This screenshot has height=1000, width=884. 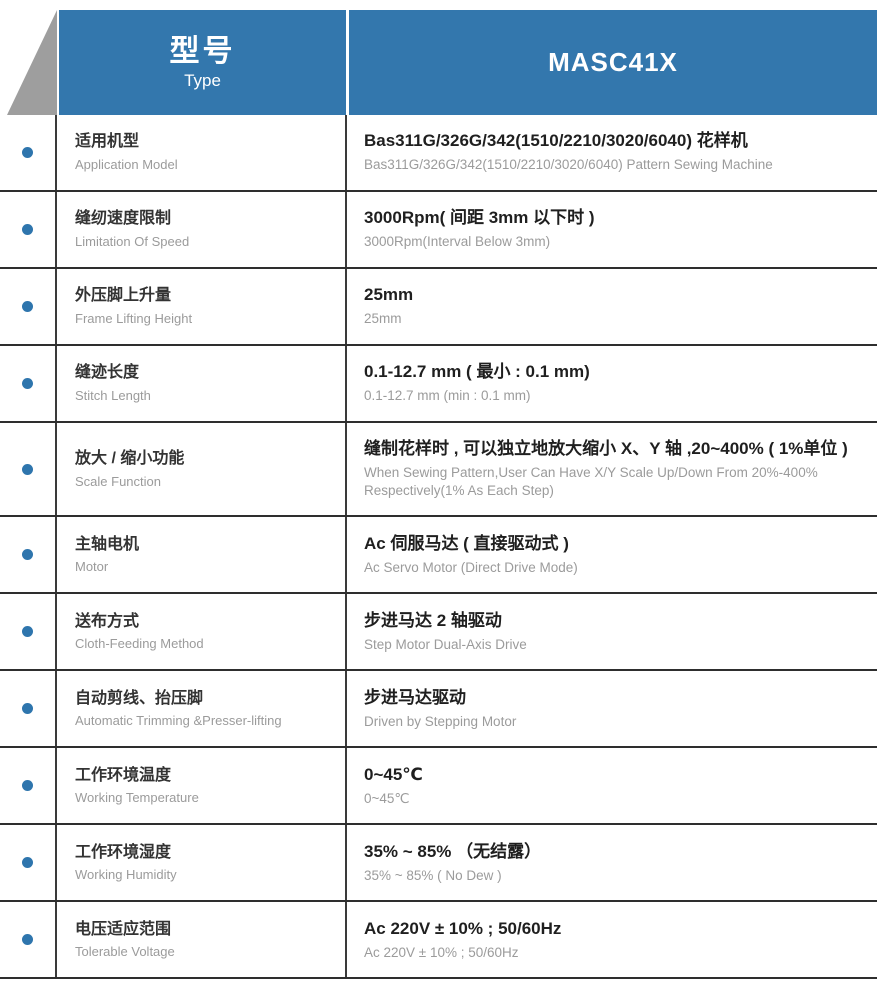 I want to click on spec-label-cn: 自动剪线、抬压脚, so click(x=139, y=698).